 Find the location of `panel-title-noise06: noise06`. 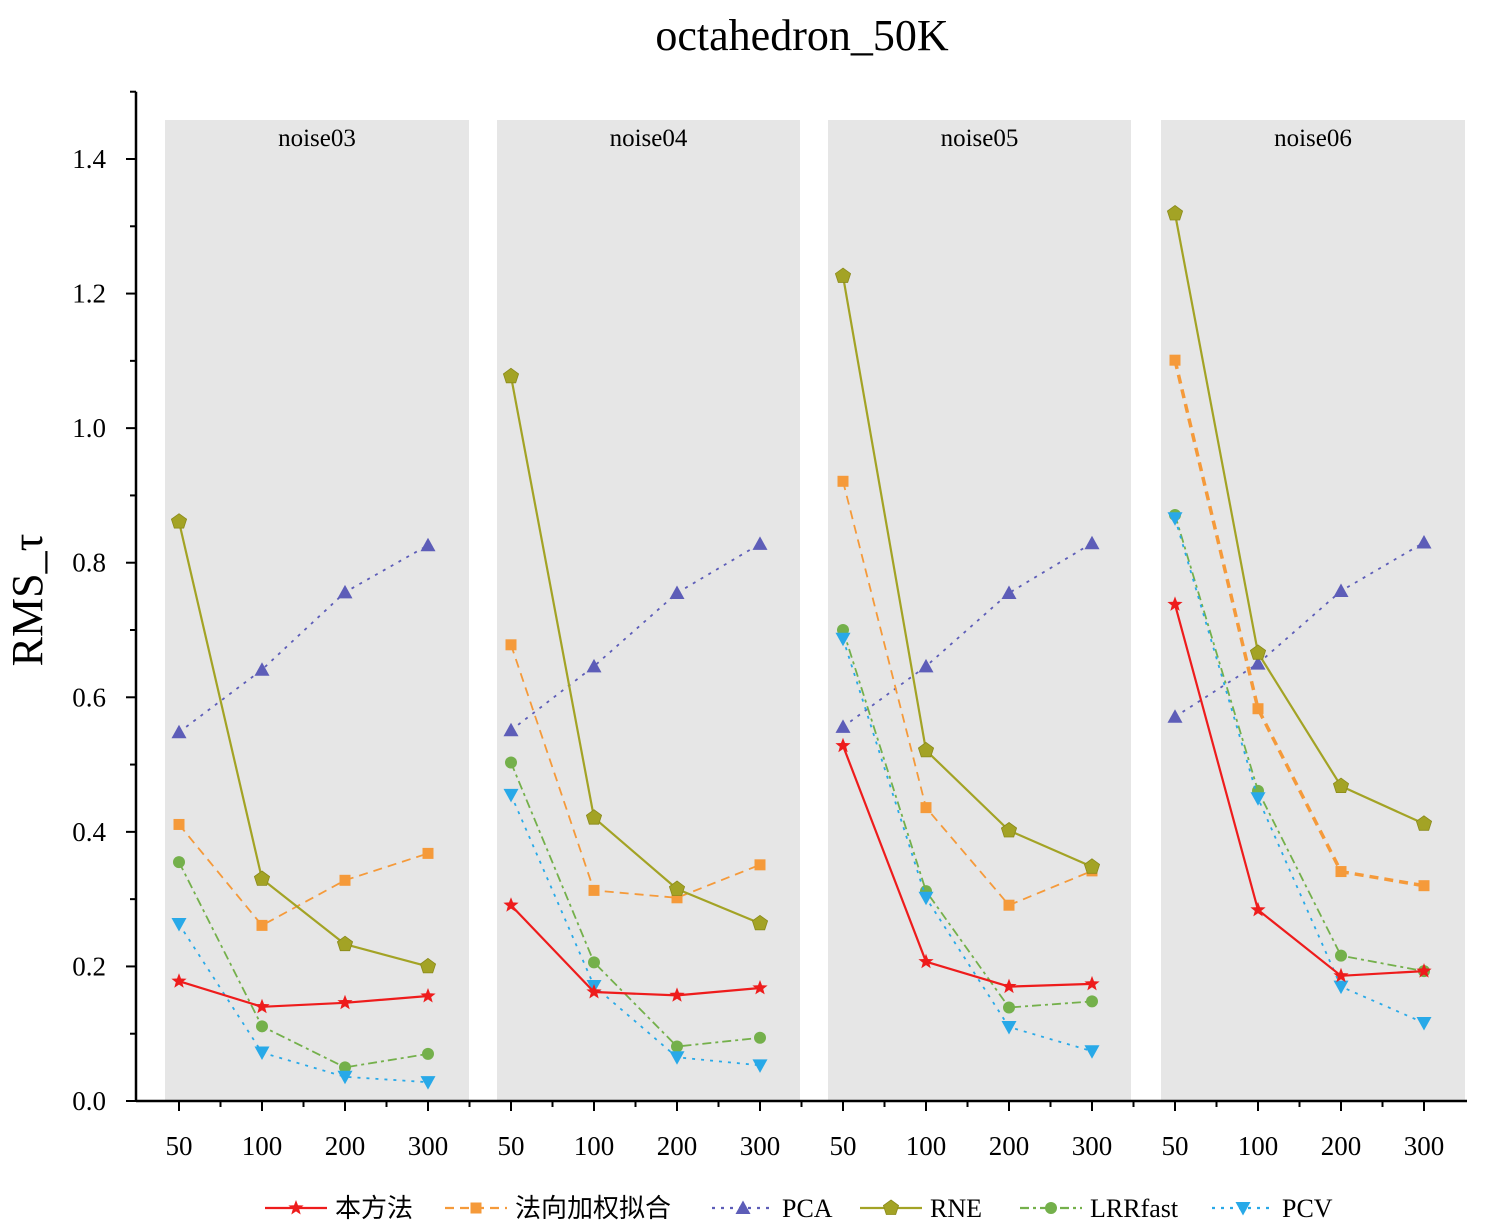

panel-title-noise06: noise06 is located at coordinates (1313, 138).